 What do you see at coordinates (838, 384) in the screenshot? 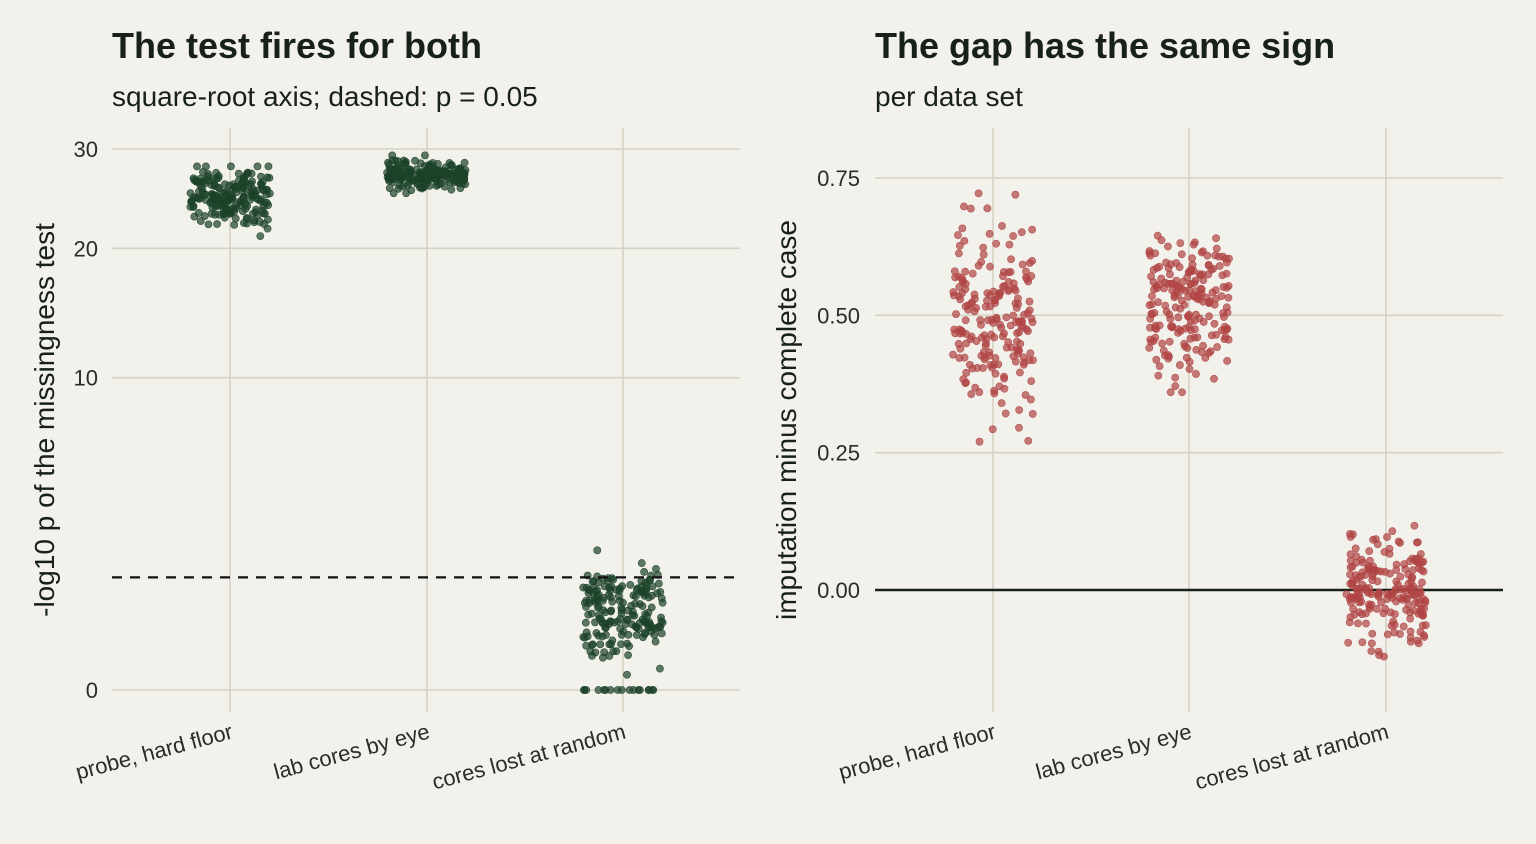
I see `right-y-ticks: 0.00 0.25 0.50 0.75` at bounding box center [838, 384].